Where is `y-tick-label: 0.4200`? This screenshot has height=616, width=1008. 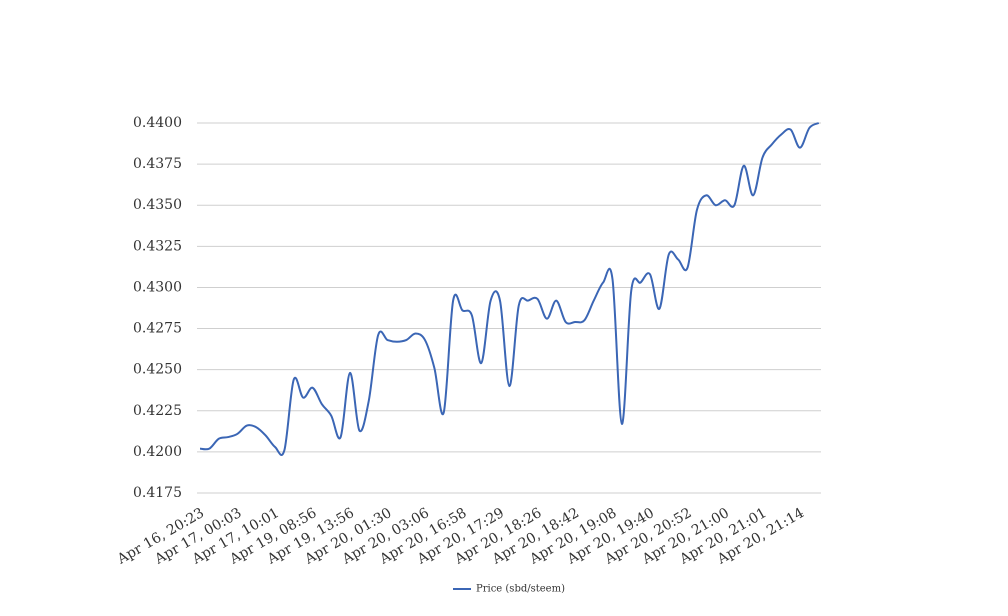
y-tick-label: 0.4200 is located at coordinates (157, 452).